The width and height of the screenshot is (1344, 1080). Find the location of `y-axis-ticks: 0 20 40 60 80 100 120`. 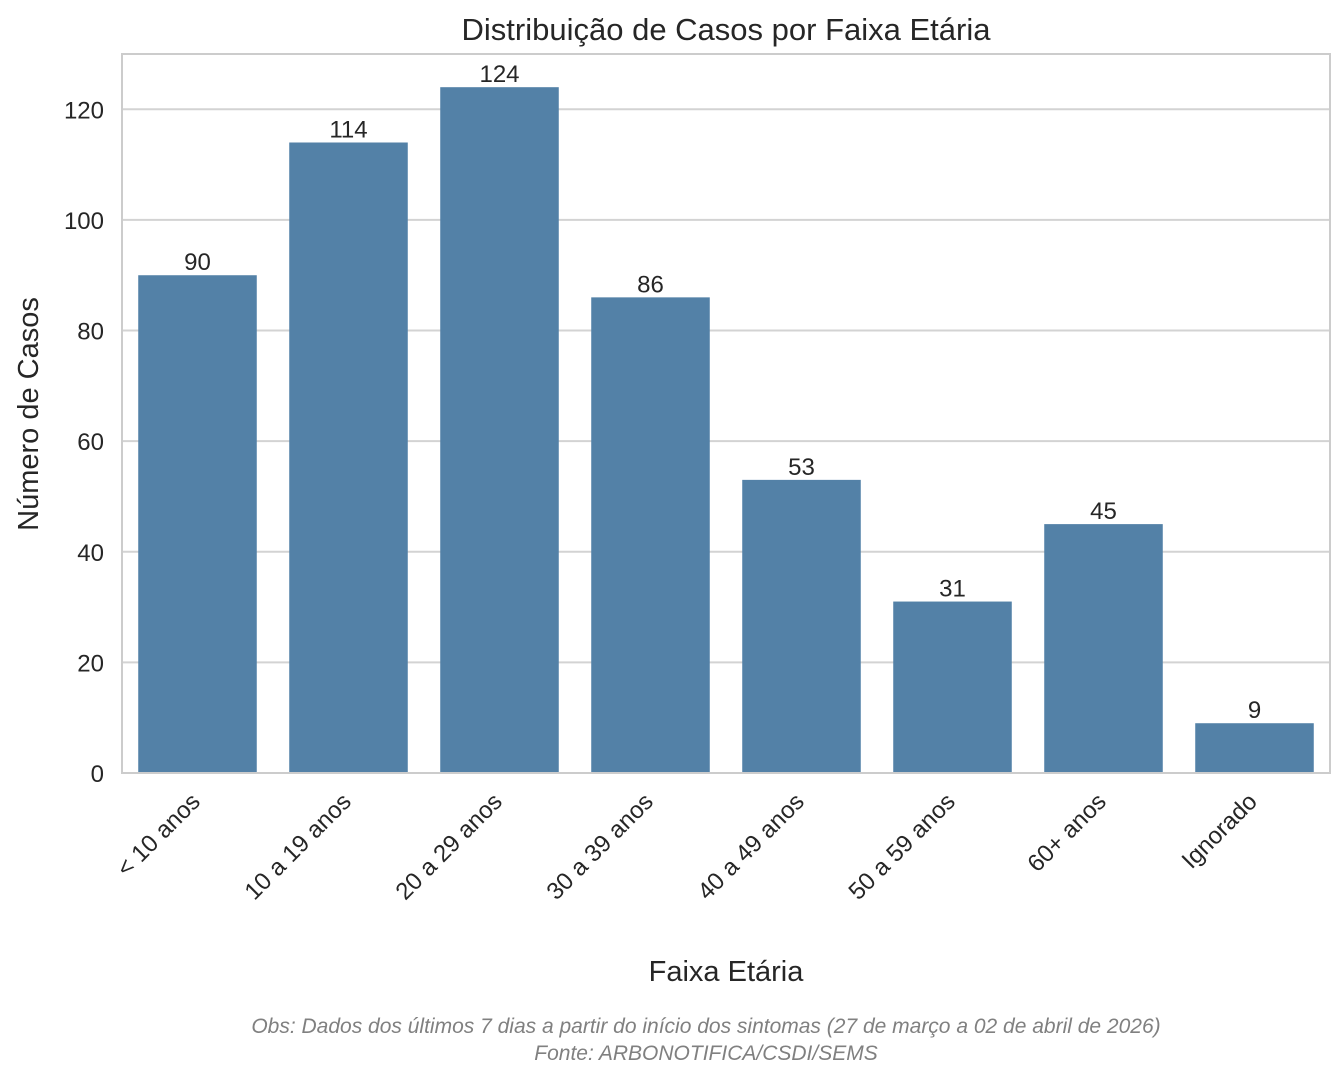

y-axis-ticks: 0 20 40 60 80 100 120 is located at coordinates (84, 442).